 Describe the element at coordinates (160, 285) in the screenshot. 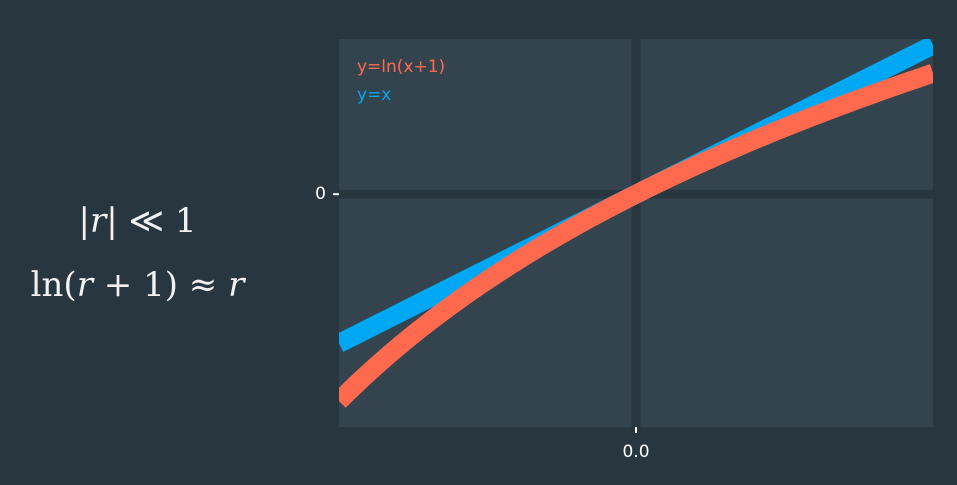

I see `formula-approx-mid: + 1) ≈` at that location.